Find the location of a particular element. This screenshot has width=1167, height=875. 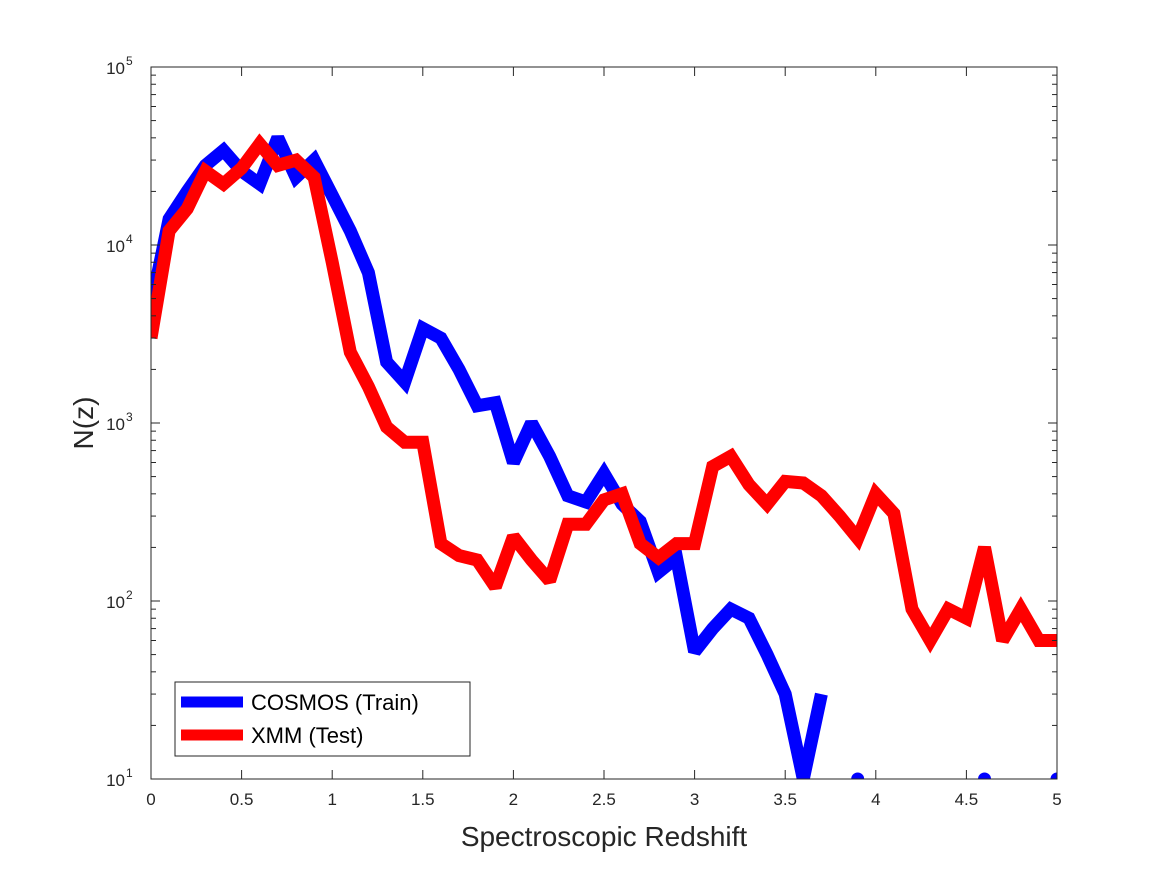

y-tick-exponent: 1 is located at coordinates (129, 773).